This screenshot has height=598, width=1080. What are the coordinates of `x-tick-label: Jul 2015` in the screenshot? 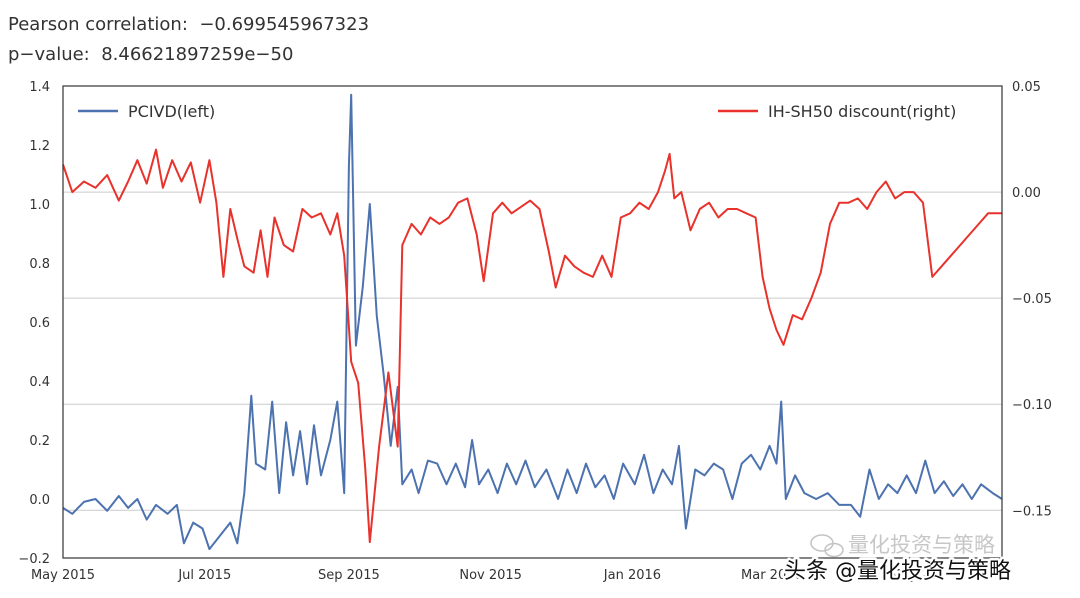 It's located at (204, 575).